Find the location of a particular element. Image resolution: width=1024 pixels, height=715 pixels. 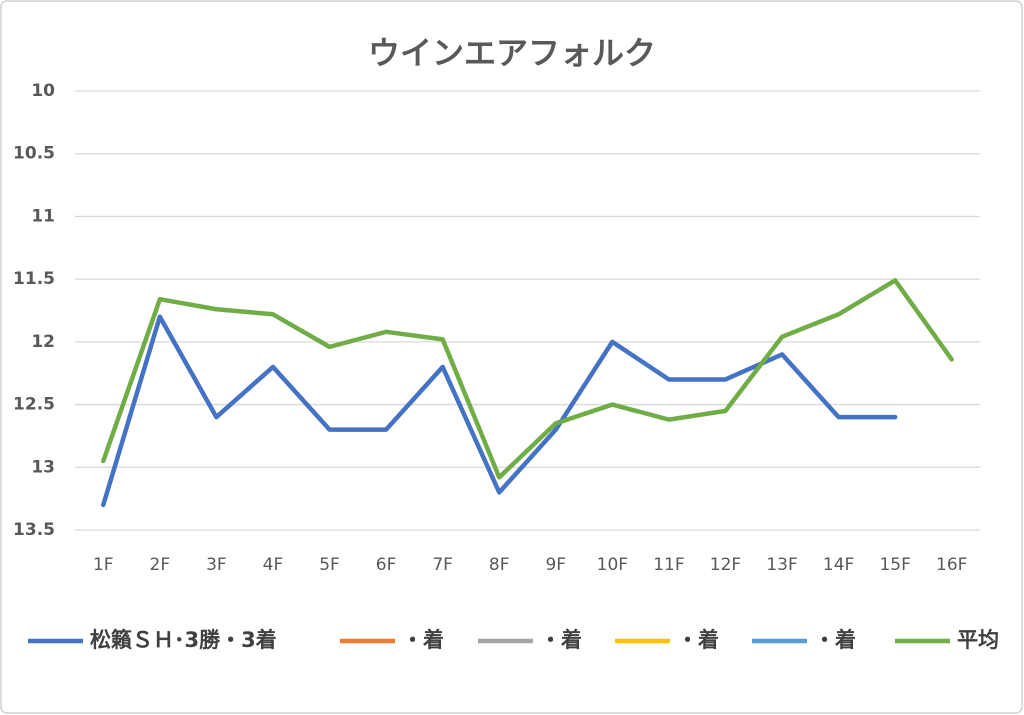

x-tick-label: 15F is located at coordinates (894, 565).